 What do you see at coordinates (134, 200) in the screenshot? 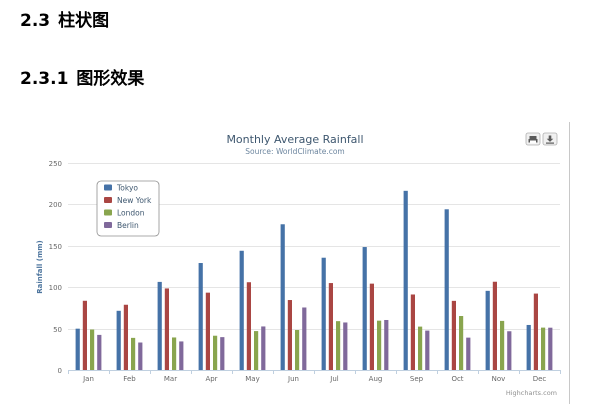
I see `legend-label: New York` at bounding box center [134, 200].